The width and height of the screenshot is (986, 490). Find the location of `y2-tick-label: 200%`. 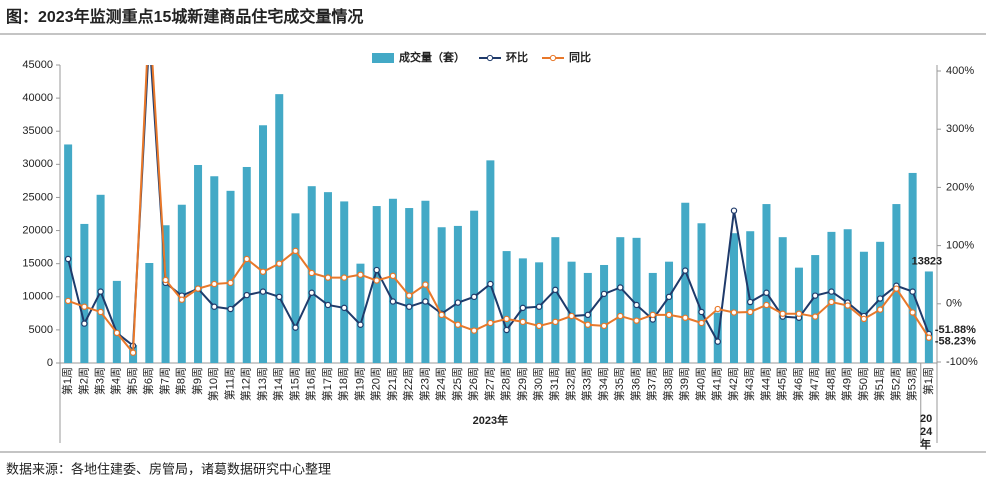

y2-tick-label: 200% is located at coordinates (960, 187).